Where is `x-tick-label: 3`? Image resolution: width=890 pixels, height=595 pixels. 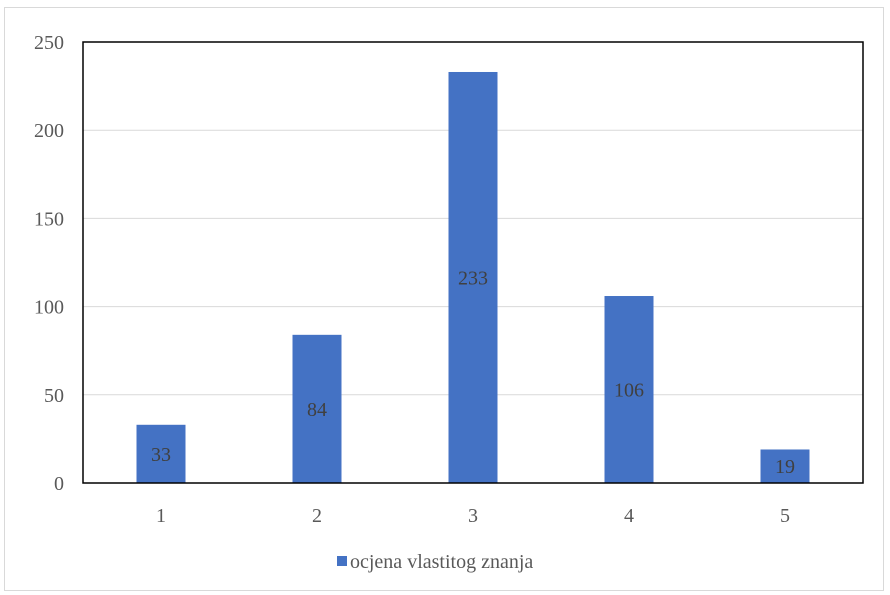 x-tick-label: 3 is located at coordinates (473, 516).